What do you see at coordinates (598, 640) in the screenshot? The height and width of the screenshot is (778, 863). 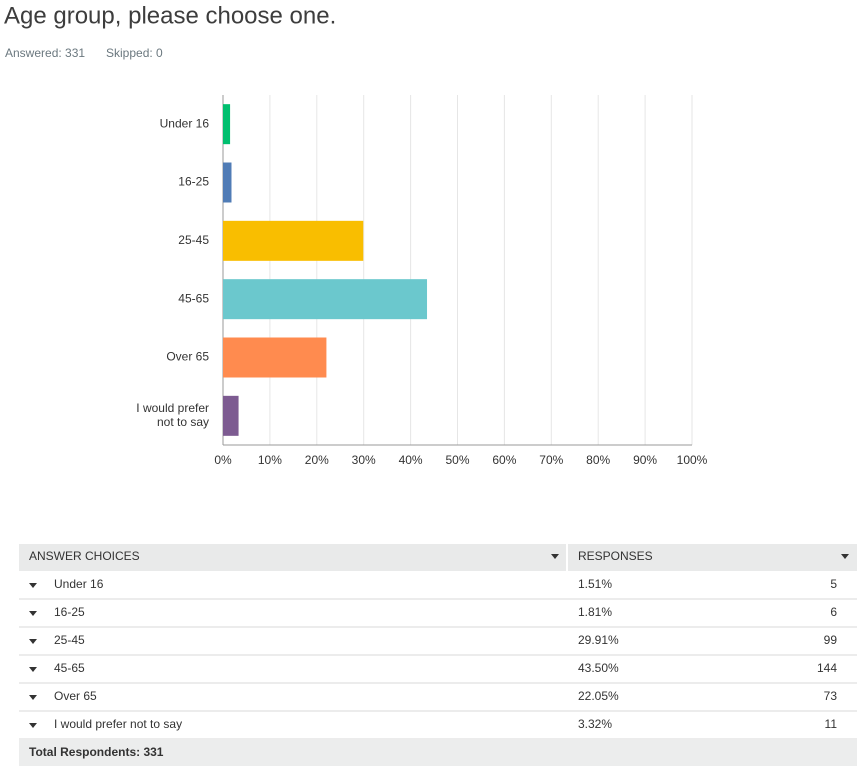 I see `response-percent: 29.91%` at bounding box center [598, 640].